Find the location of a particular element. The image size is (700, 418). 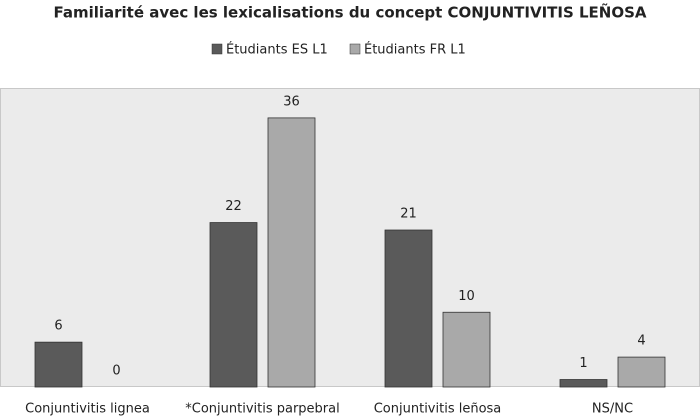

data-label: 4 is located at coordinates (641, 341).